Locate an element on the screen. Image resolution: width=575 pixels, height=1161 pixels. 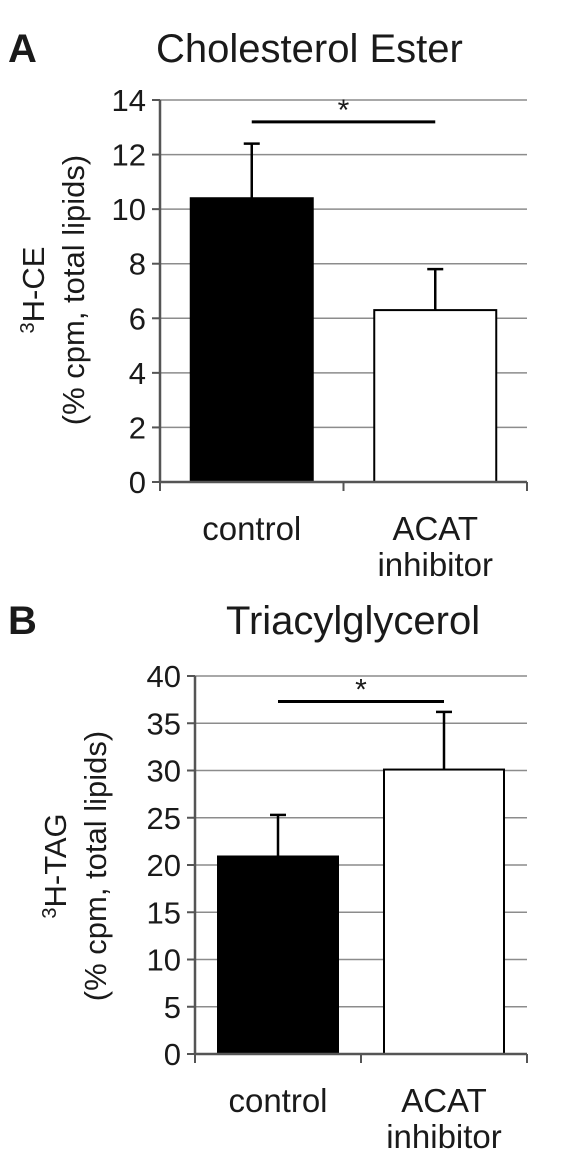
y-tick-label: 20 is located at coordinates (164, 865).